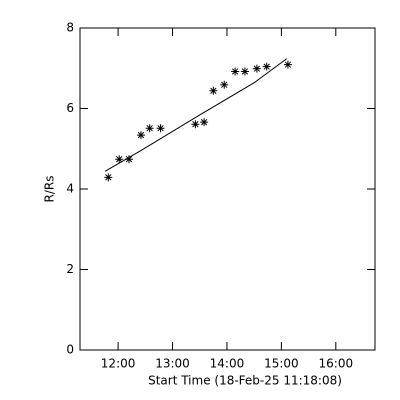 This screenshot has width=400, height=400. Describe the element at coordinates (227, 364) in the screenshot. I see `x-tick-label: 14:00` at that location.